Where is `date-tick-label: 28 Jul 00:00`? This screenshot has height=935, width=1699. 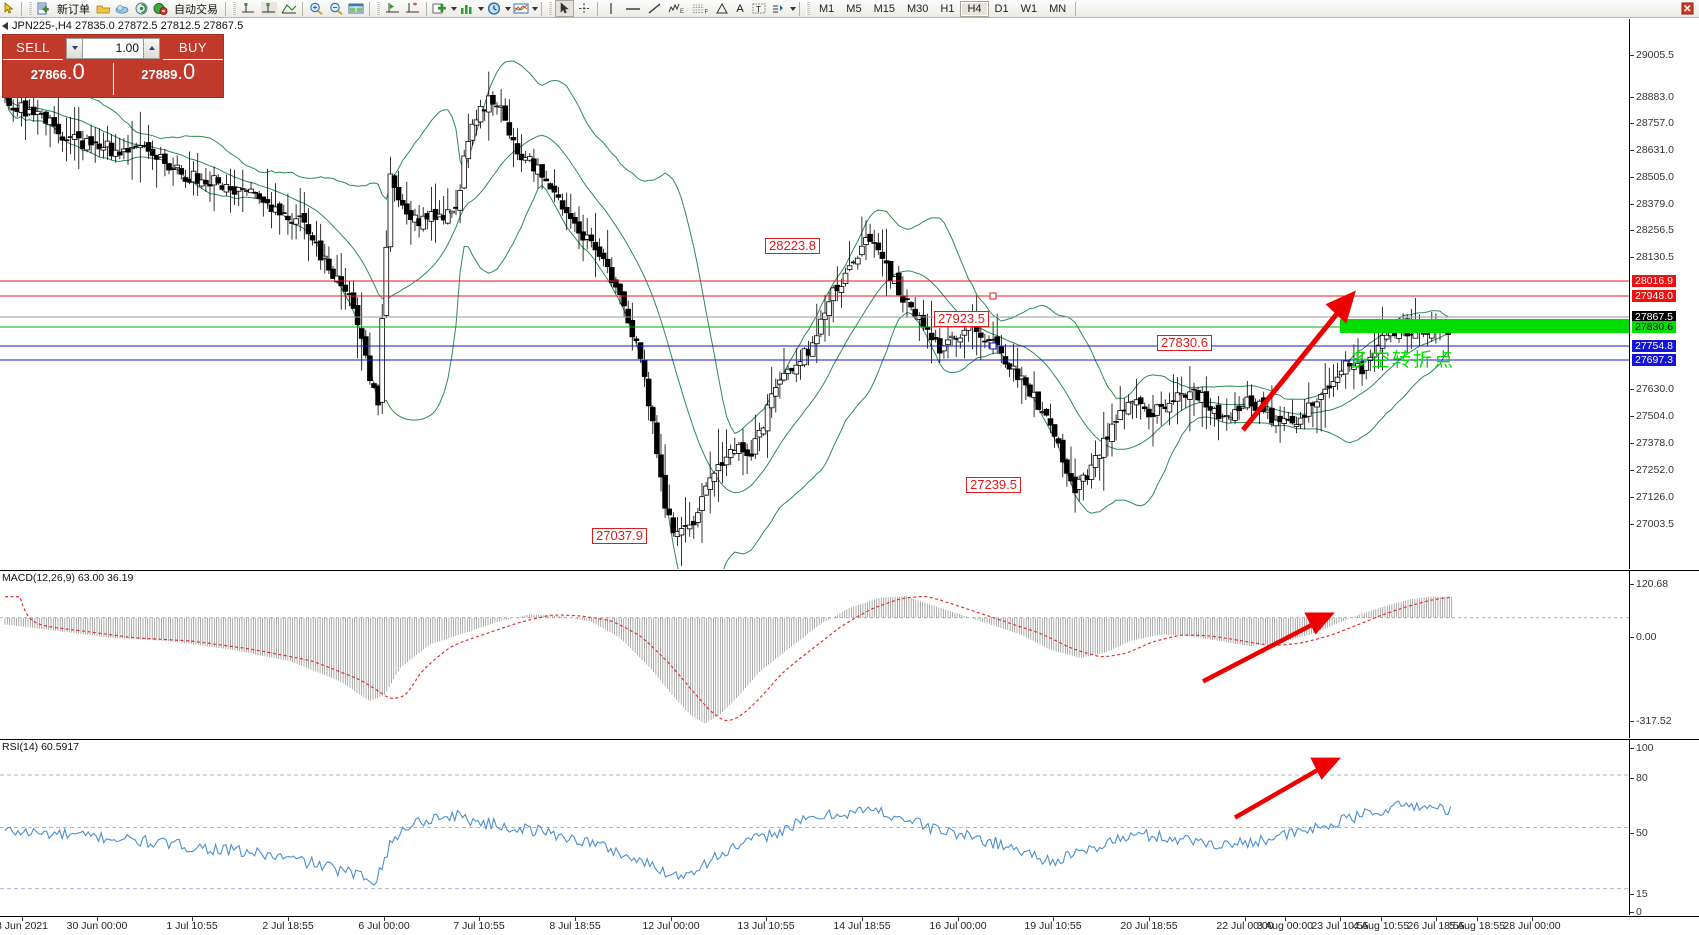
date-tick-label: 28 Jul 00:00 is located at coordinates (1532, 926).